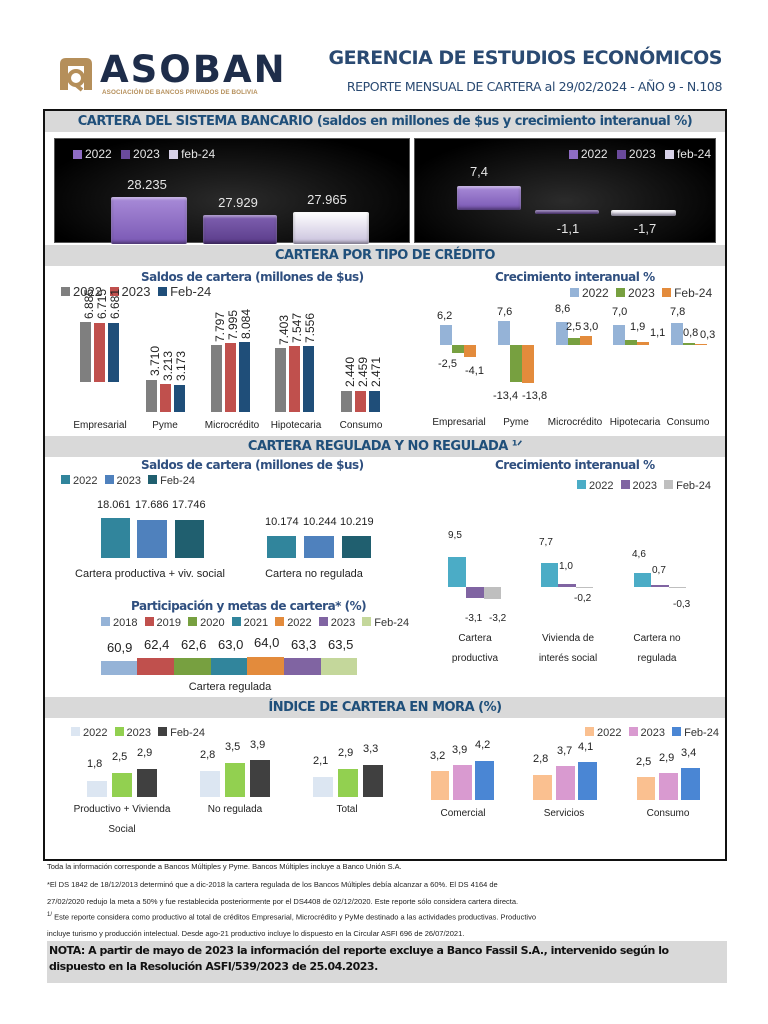 Image resolution: width=768 pixels, height=1024 pixels. What do you see at coordinates (505, 312) in the screenshot?
I see `bar-label: 7,6` at bounding box center [505, 312].